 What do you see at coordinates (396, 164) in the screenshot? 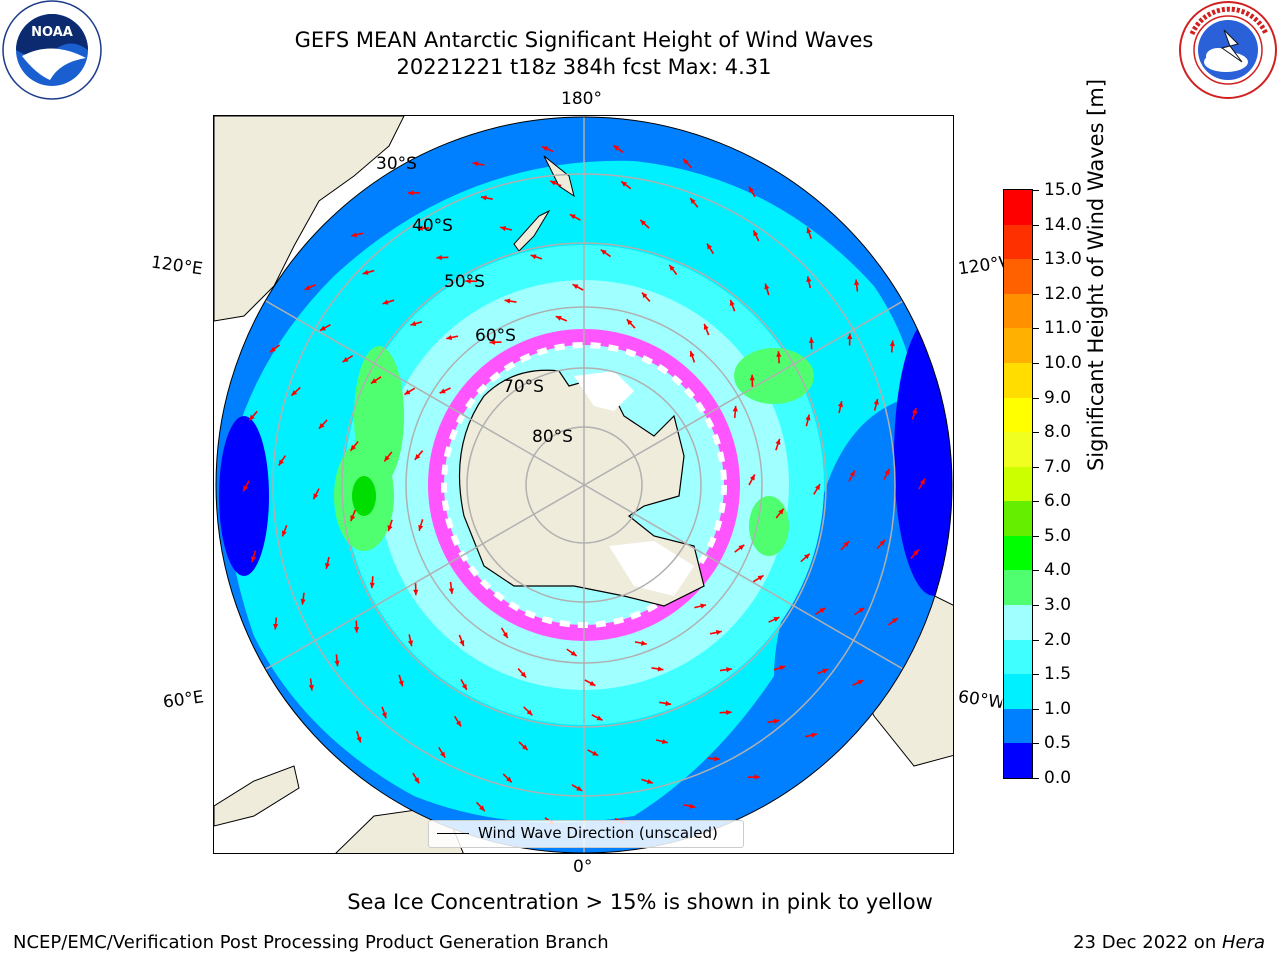
I see `lat-label-30s: 30°S` at bounding box center [396, 164].